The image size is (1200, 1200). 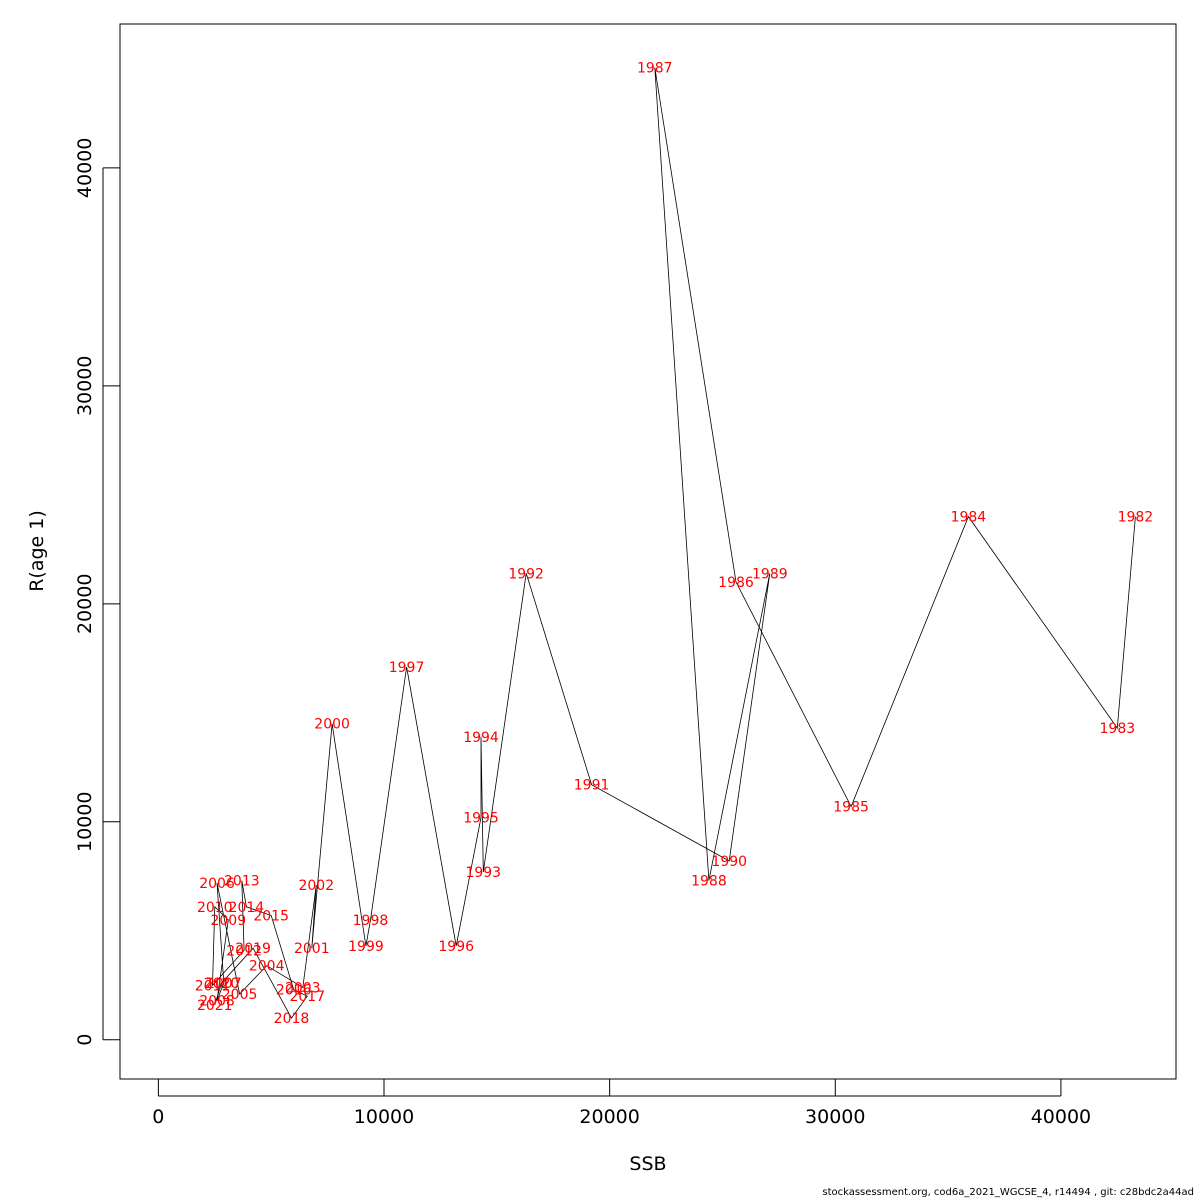 I want to click on x-tick-label: 0, so click(x=158, y=1117).